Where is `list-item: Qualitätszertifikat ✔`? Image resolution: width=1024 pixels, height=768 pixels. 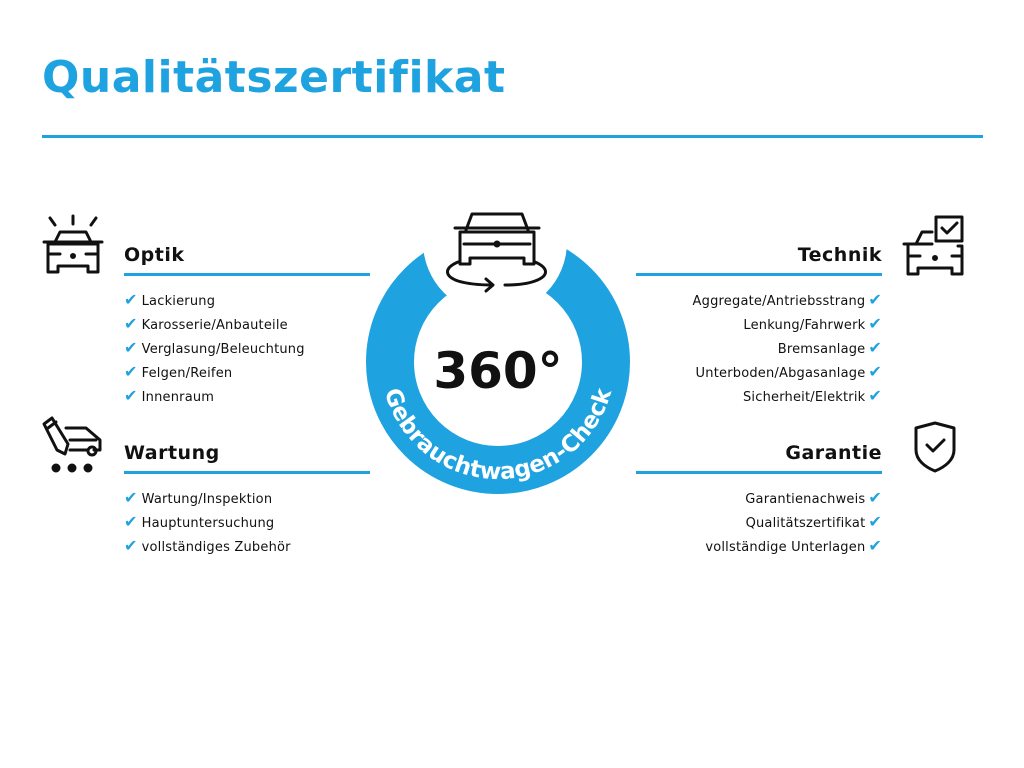 list-item: Qualitätszertifikat ✔ is located at coordinates (813, 521).